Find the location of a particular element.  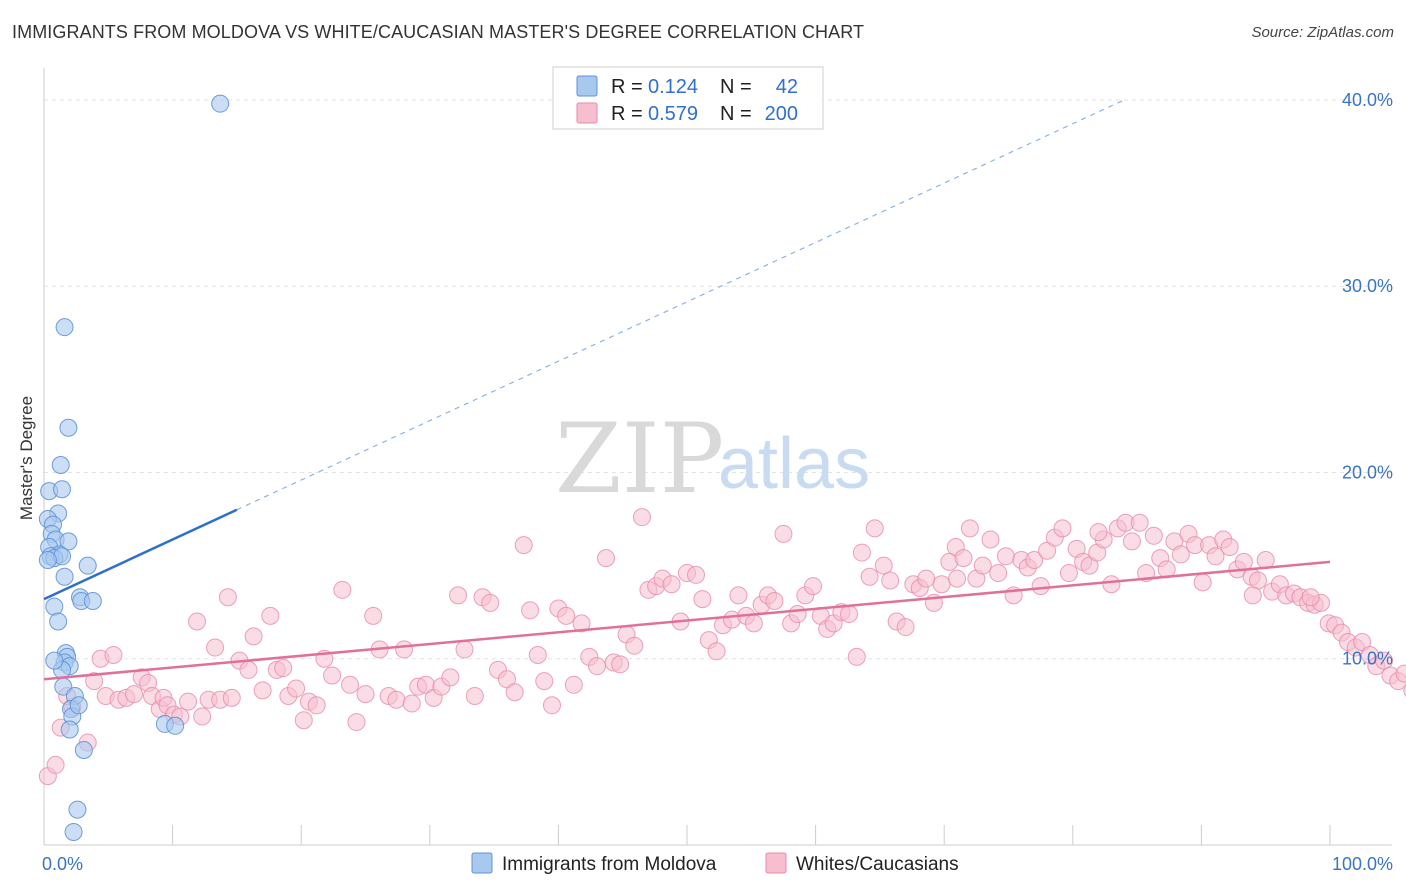

x-tick-label-0: 0.0% is located at coordinates (62, 864).